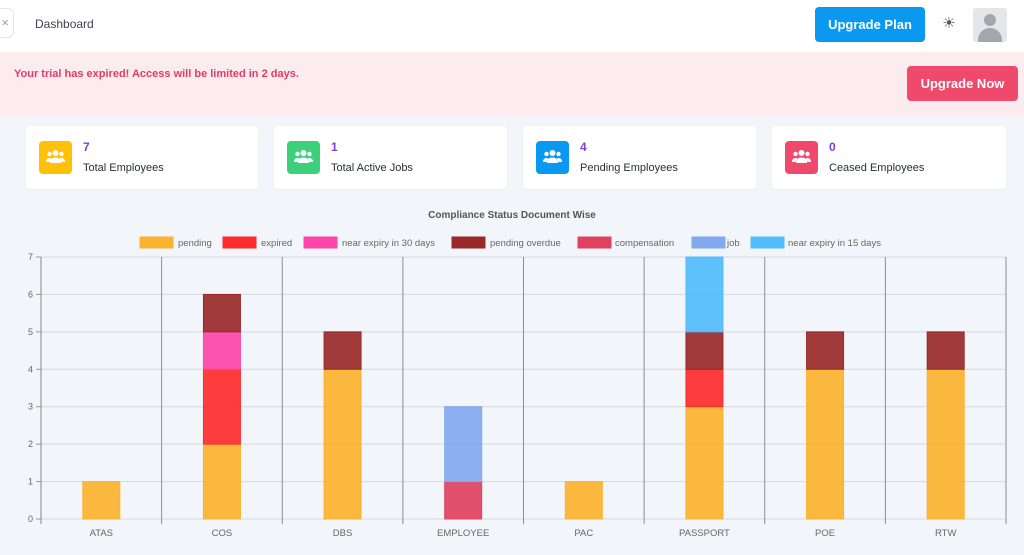  What do you see at coordinates (949, 23) in the screenshot?
I see `sun-icon: ☀` at bounding box center [949, 23].